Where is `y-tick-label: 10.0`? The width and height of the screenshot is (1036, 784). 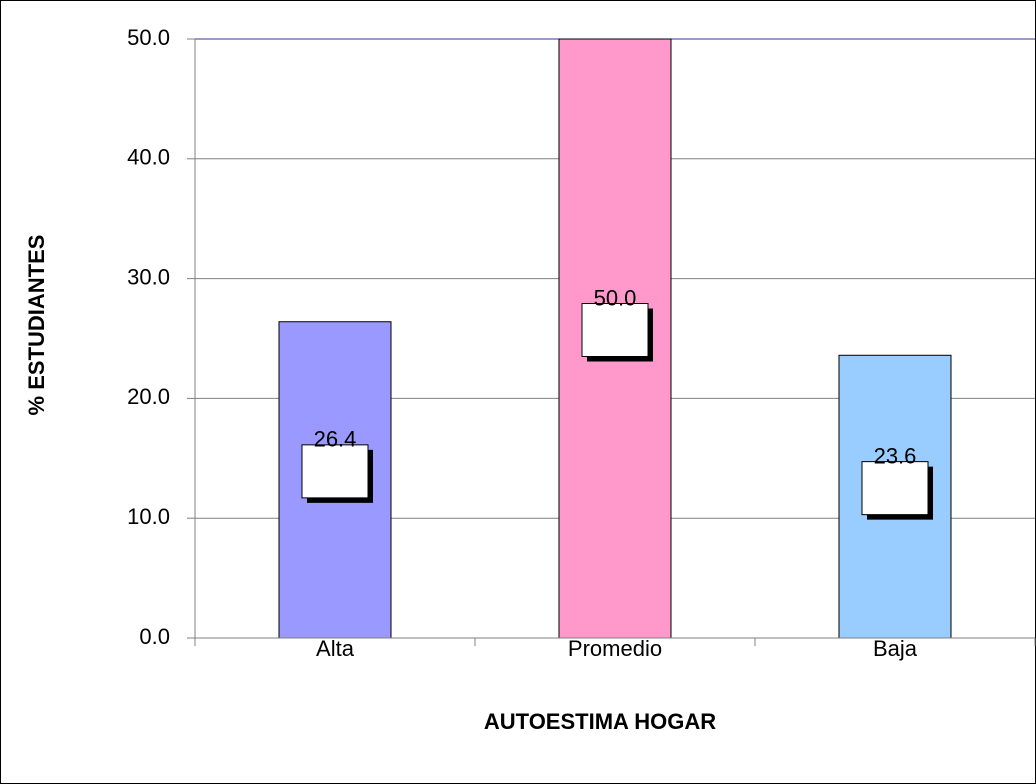
y-tick-label: 10.0 is located at coordinates (148, 516).